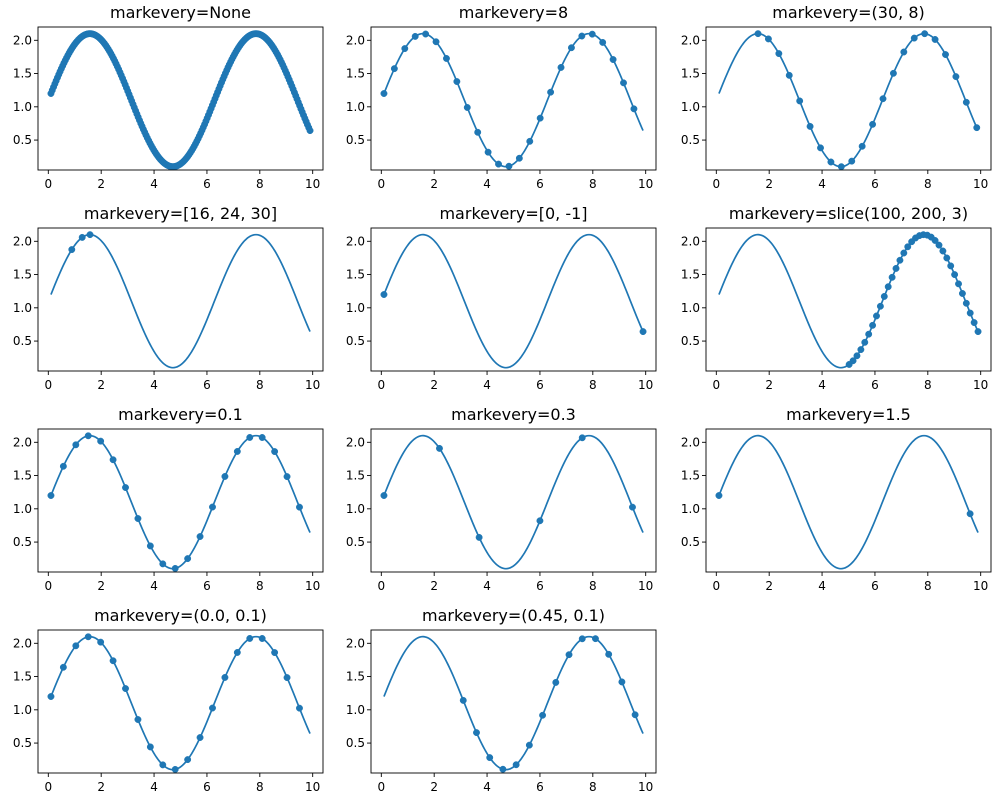 The image size is (1000, 800). What do you see at coordinates (48, 385) in the screenshot?
I see `x-tick-label: 0` at bounding box center [48, 385].